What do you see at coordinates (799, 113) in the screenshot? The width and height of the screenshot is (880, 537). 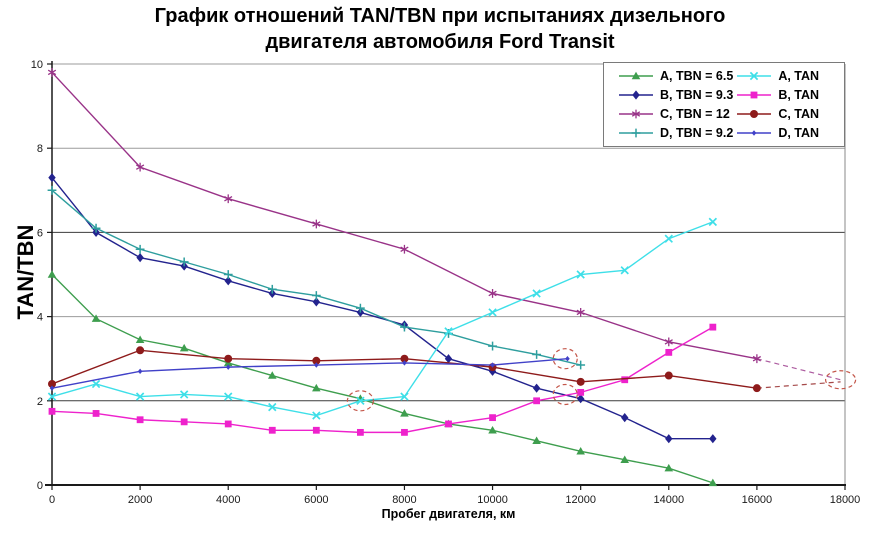 I see `legend-label-c-tan: C, TAN` at bounding box center [799, 113].